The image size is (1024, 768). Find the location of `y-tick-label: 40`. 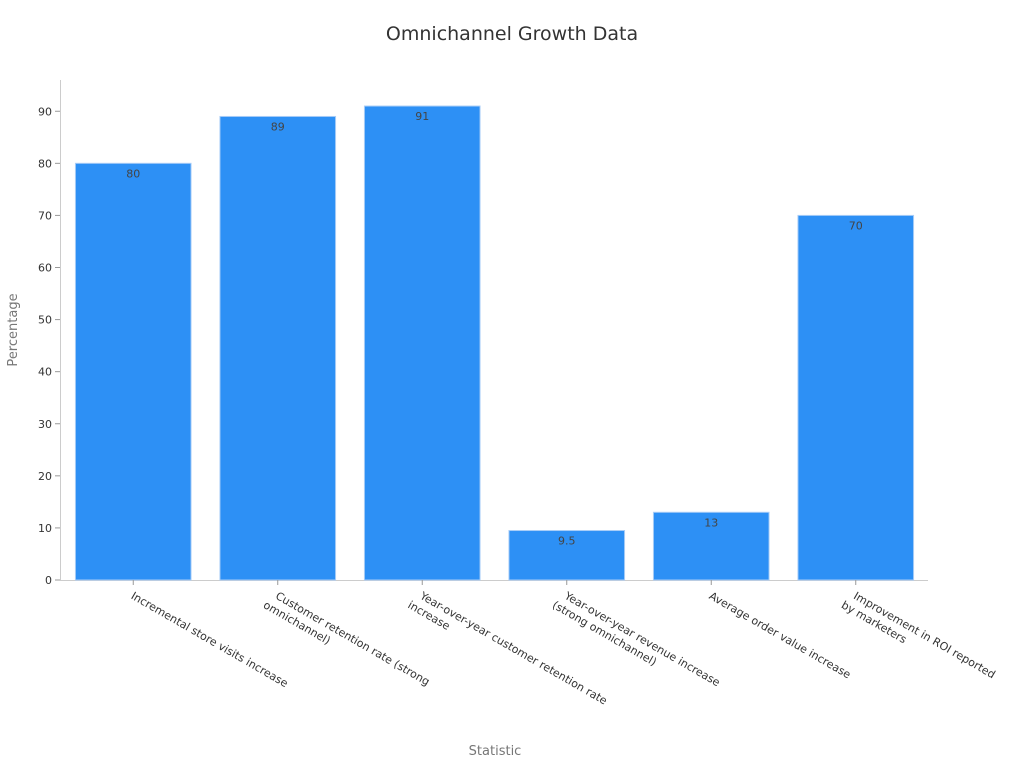

y-tick-label: 40 is located at coordinates (45, 372).